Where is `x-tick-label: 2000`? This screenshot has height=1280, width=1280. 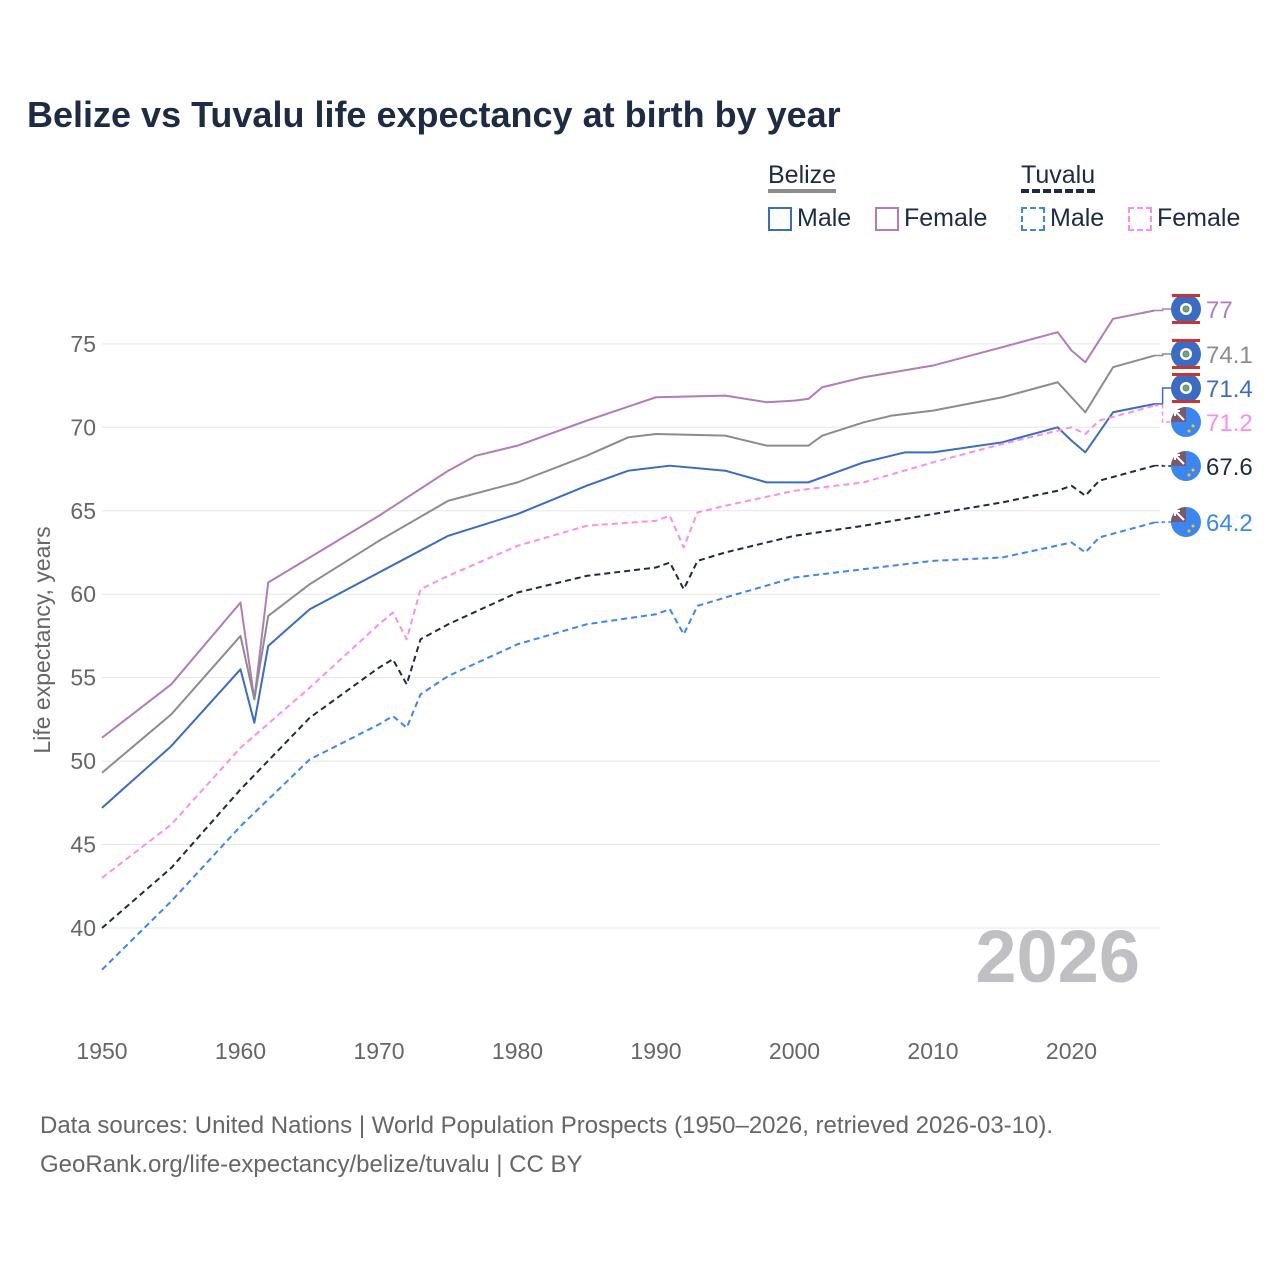
x-tick-label: 2000 is located at coordinates (794, 1051).